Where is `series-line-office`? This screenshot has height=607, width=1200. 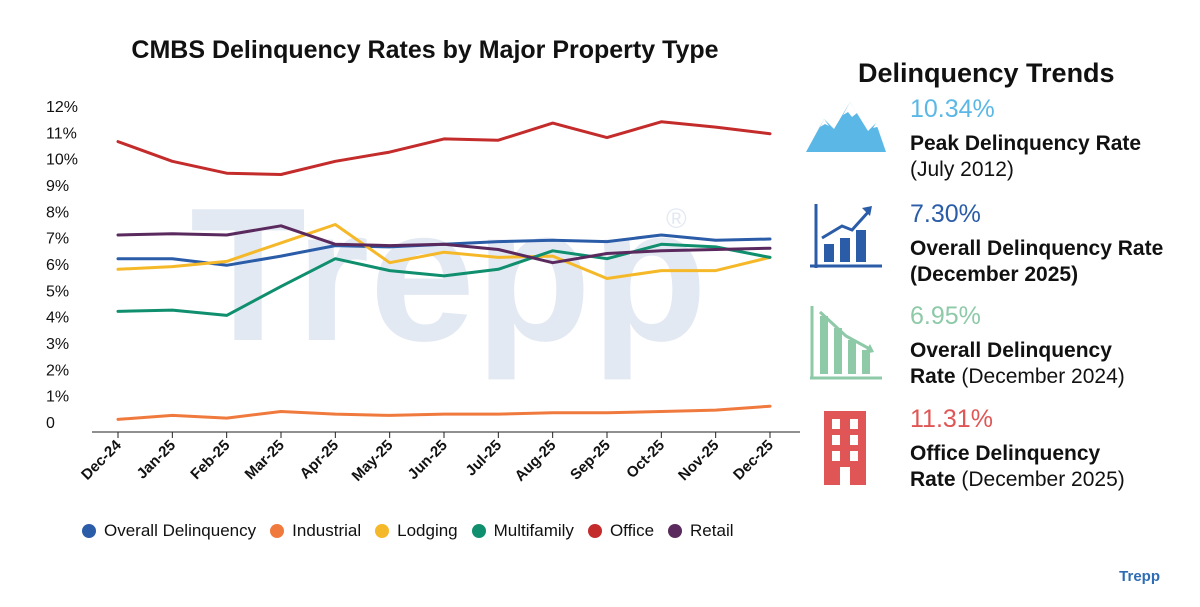 series-line-office is located at coordinates (444, 148).